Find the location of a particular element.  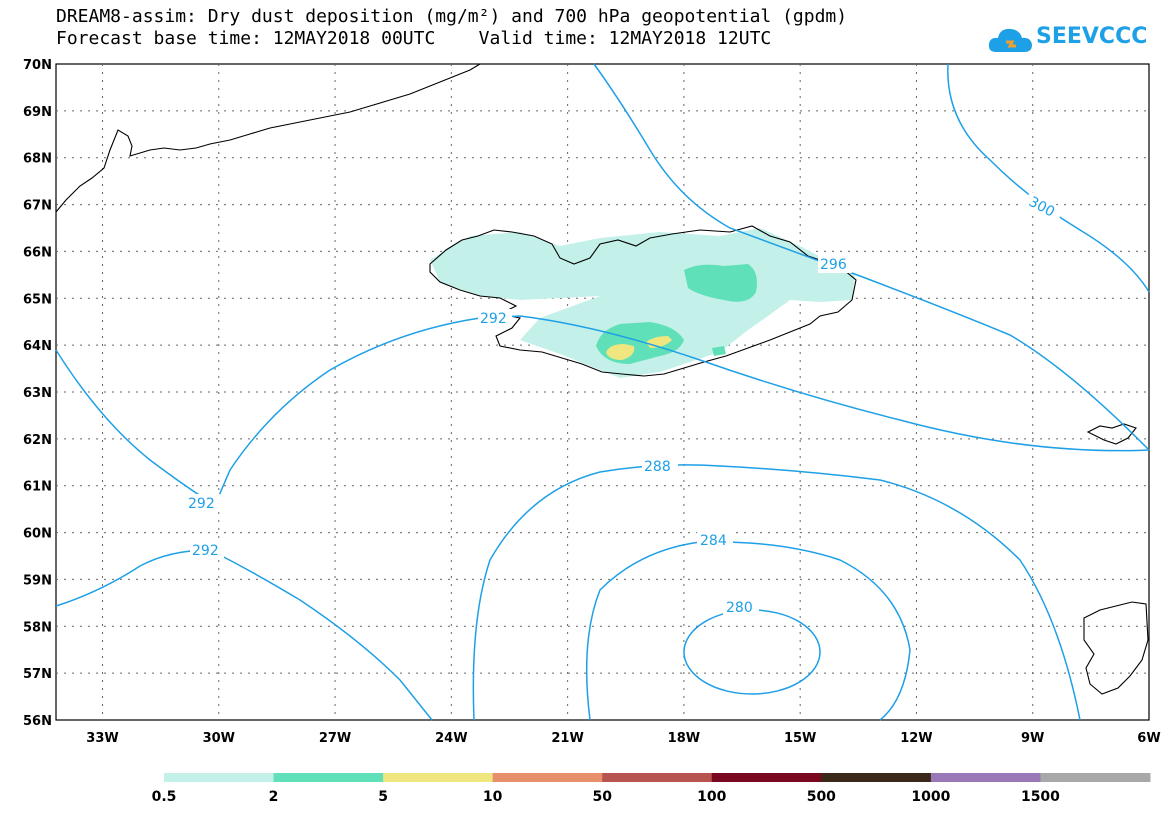

lat-label: 57N is located at coordinates (37, 674).